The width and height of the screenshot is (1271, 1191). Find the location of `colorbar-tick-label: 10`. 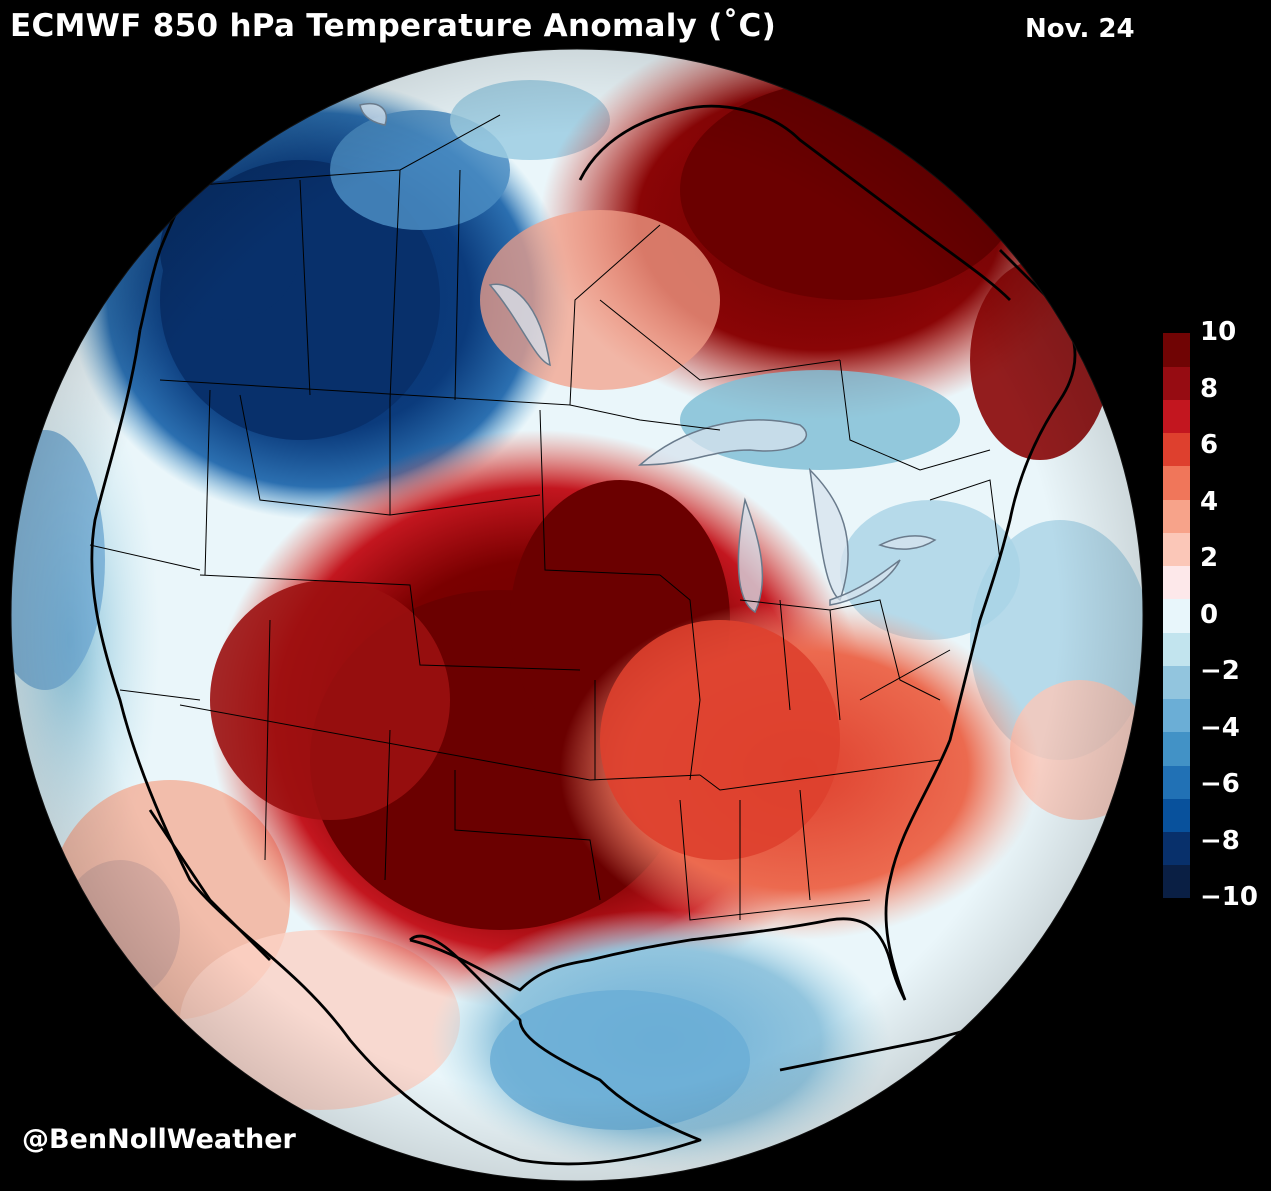

colorbar-tick-label: 10 is located at coordinates (1218, 332).